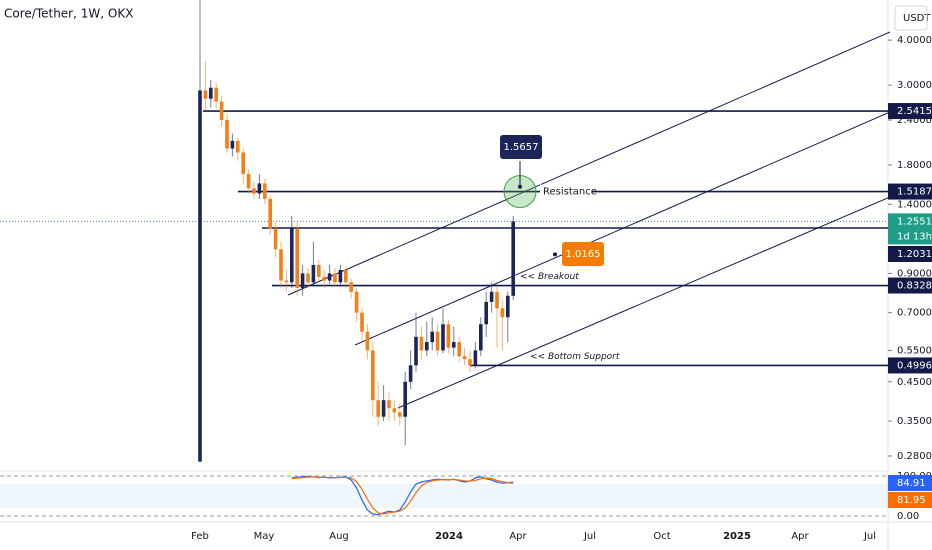 This screenshot has width=932, height=550. I want to click on annotation: << Bottom Support, so click(575, 357).